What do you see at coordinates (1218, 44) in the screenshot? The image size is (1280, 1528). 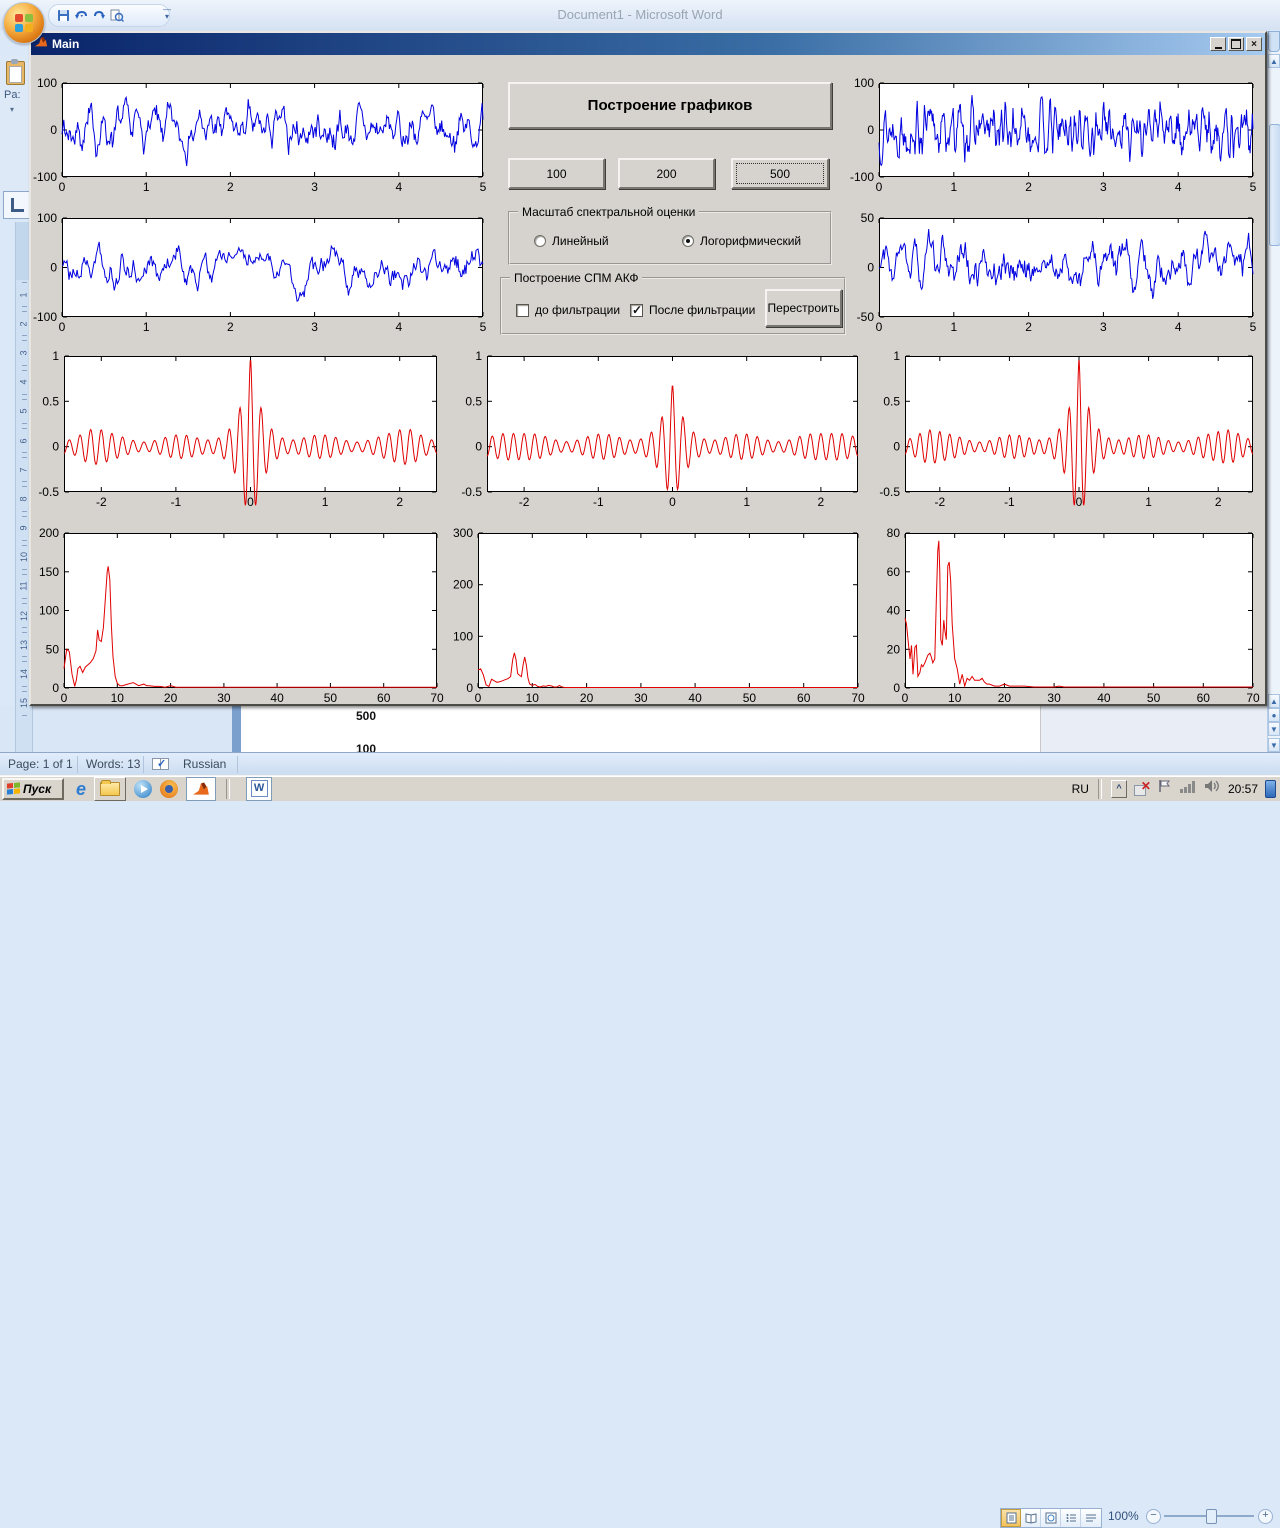 I see `minimize-button` at bounding box center [1218, 44].